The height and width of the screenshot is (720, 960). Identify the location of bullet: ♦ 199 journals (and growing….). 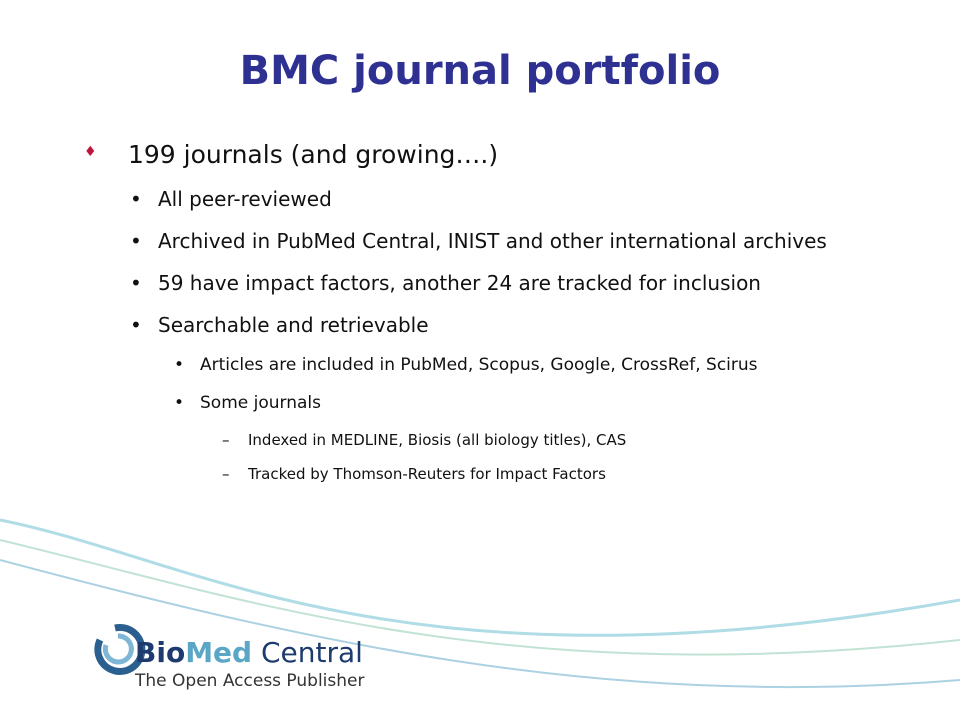
(490, 154).